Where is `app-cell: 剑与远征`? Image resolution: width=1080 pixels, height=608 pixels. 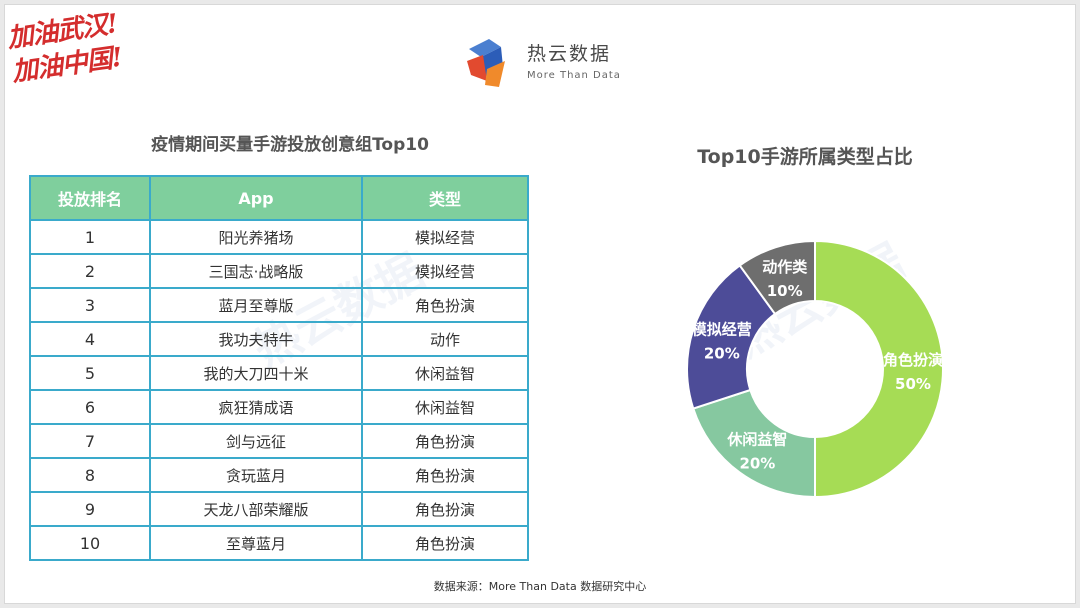 app-cell: 剑与远征 is located at coordinates (256, 441).